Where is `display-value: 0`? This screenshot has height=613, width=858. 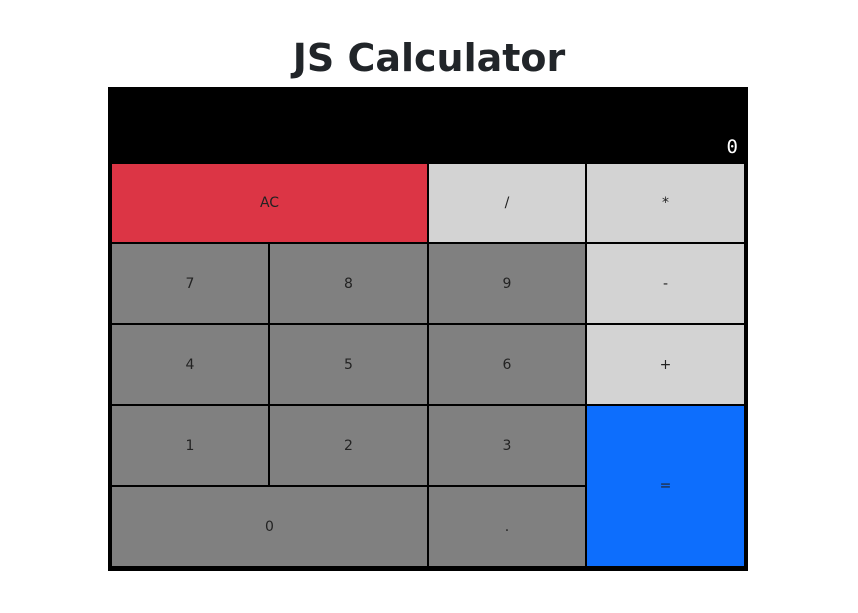
display-value: 0 is located at coordinates (732, 147).